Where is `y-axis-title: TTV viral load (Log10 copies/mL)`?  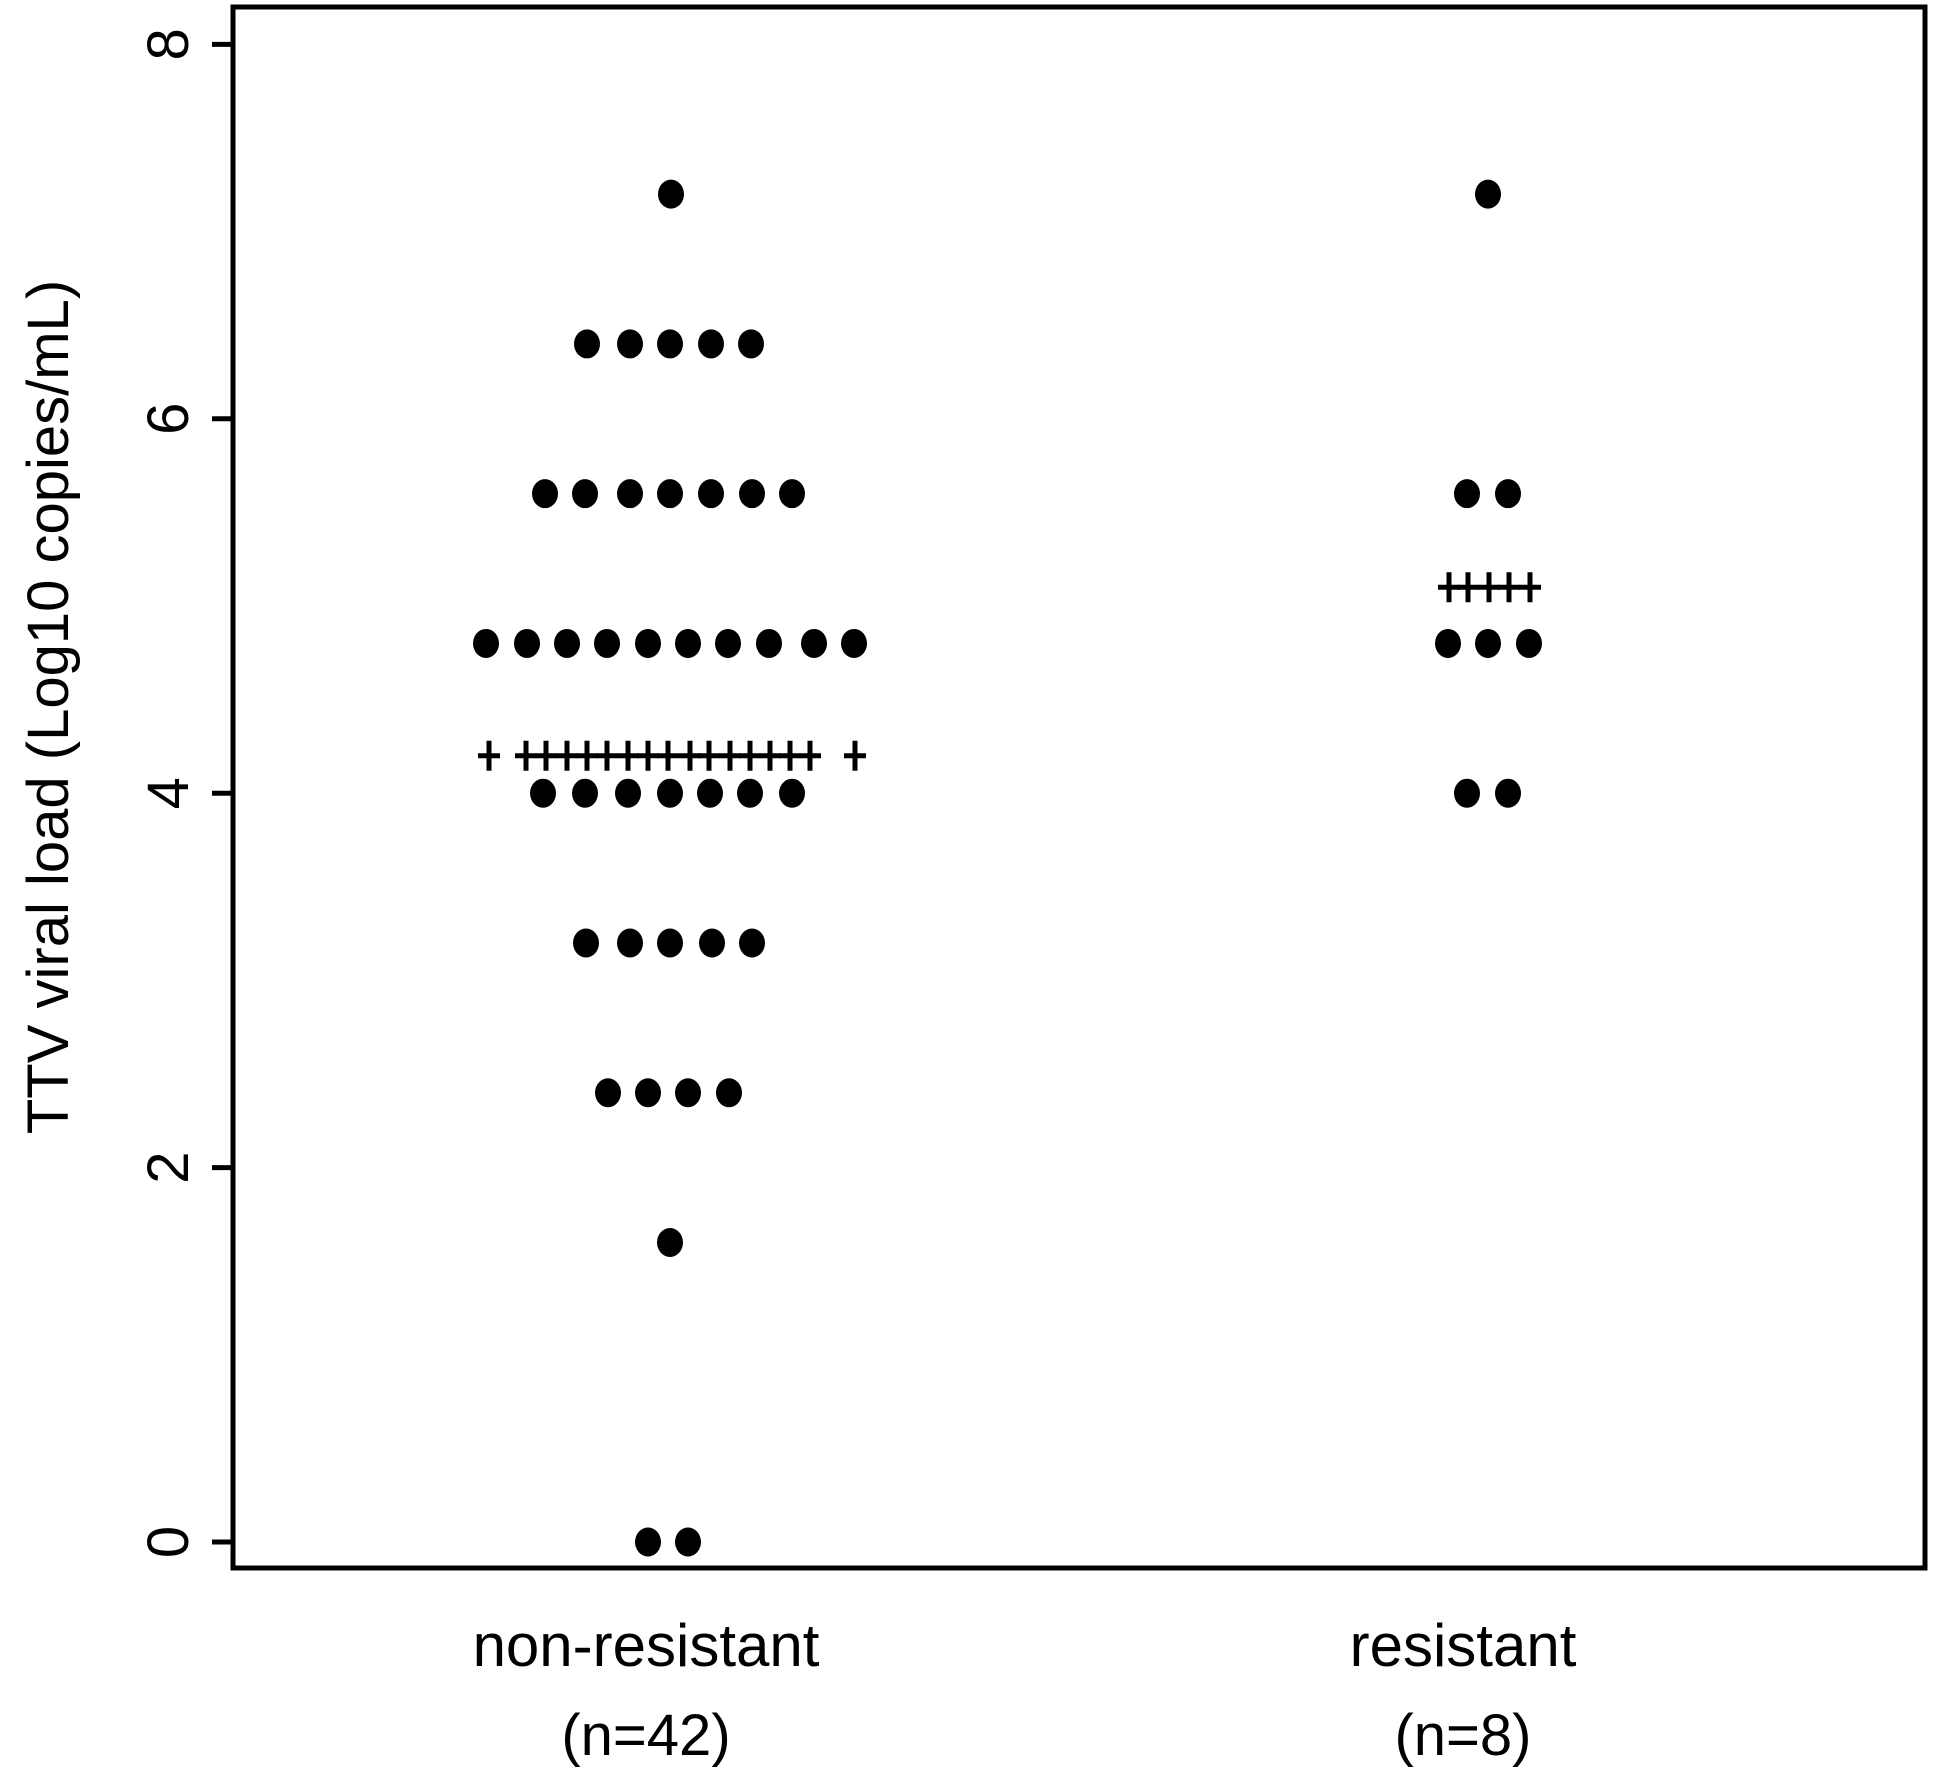 y-axis-title: TTV viral load (Log10 copies/mL) is located at coordinates (48, 707).